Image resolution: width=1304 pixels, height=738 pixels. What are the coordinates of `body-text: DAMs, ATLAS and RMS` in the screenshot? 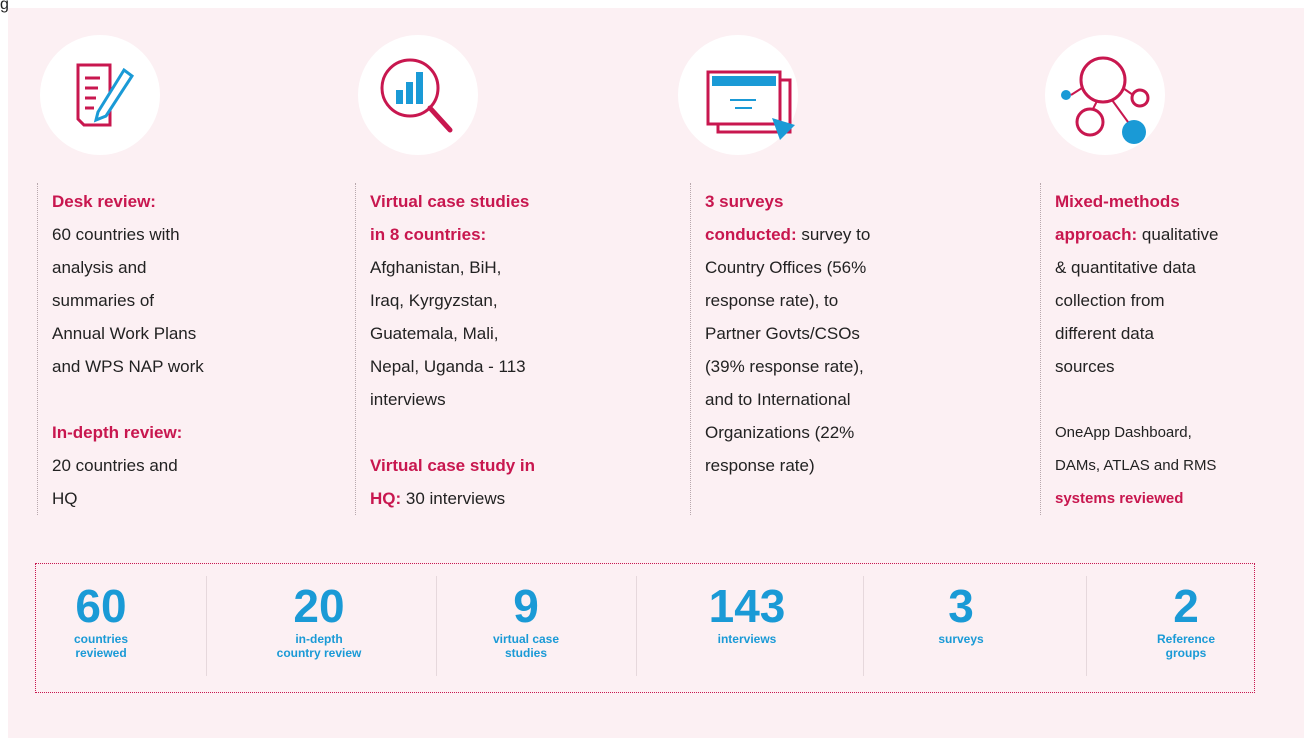 It's located at (1136, 465).